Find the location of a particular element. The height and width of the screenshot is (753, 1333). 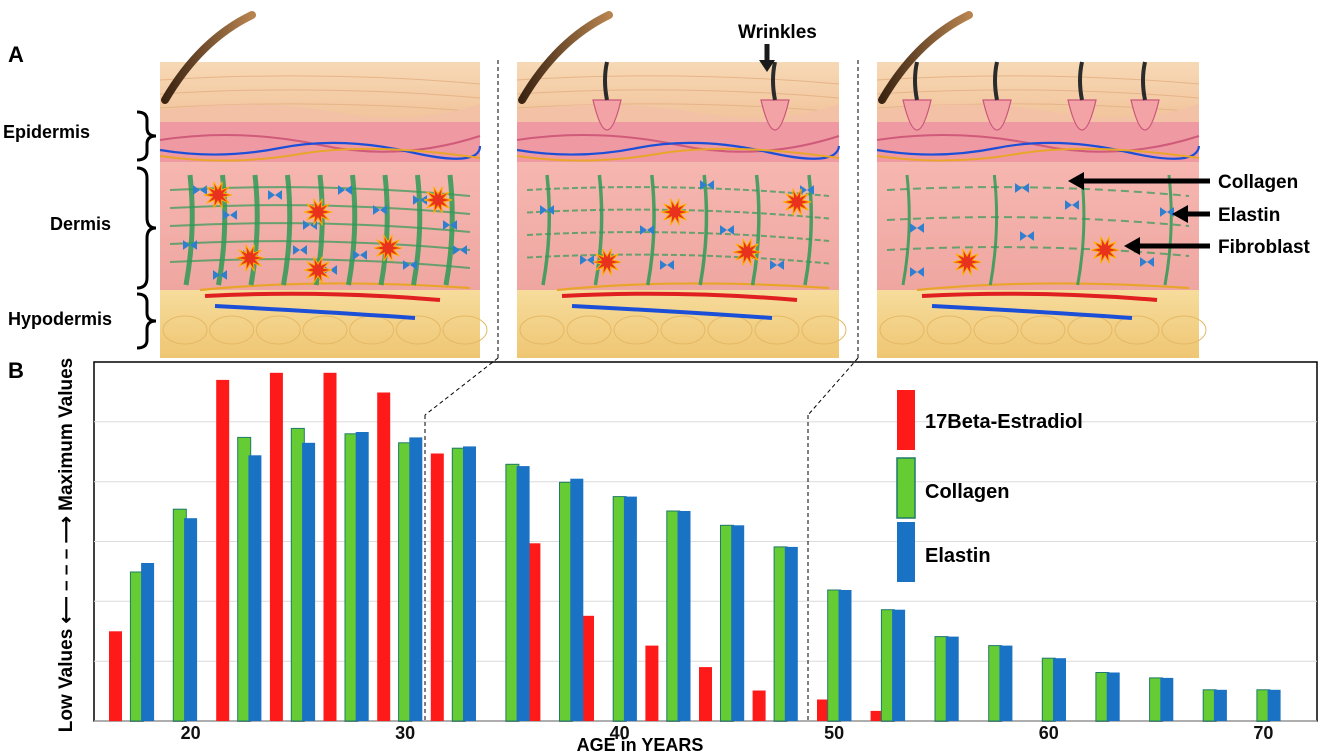

elastin-callout-label: Elastin is located at coordinates (1249, 215).